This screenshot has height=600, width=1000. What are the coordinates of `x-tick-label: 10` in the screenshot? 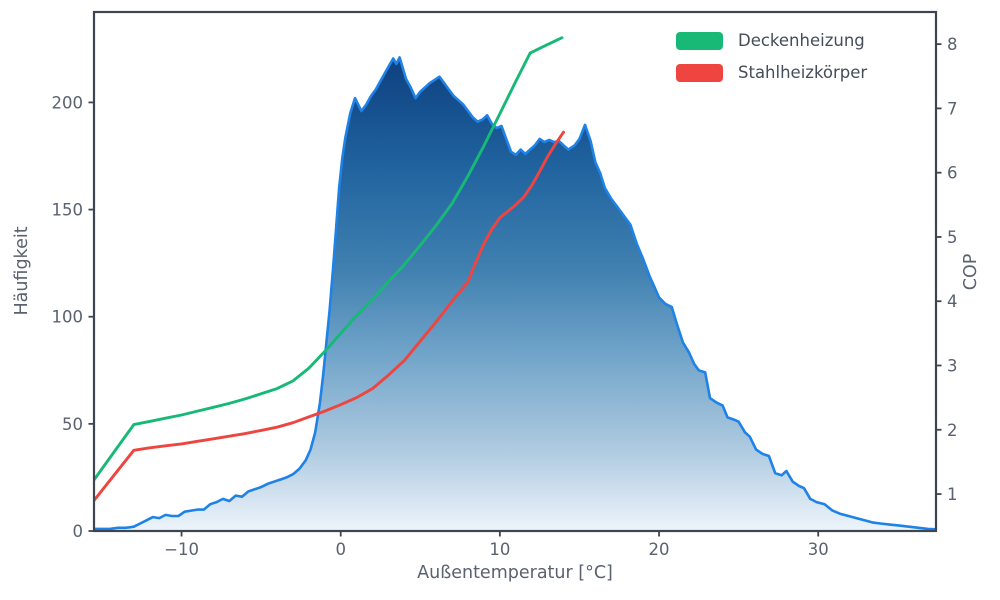 It's located at (499, 549).